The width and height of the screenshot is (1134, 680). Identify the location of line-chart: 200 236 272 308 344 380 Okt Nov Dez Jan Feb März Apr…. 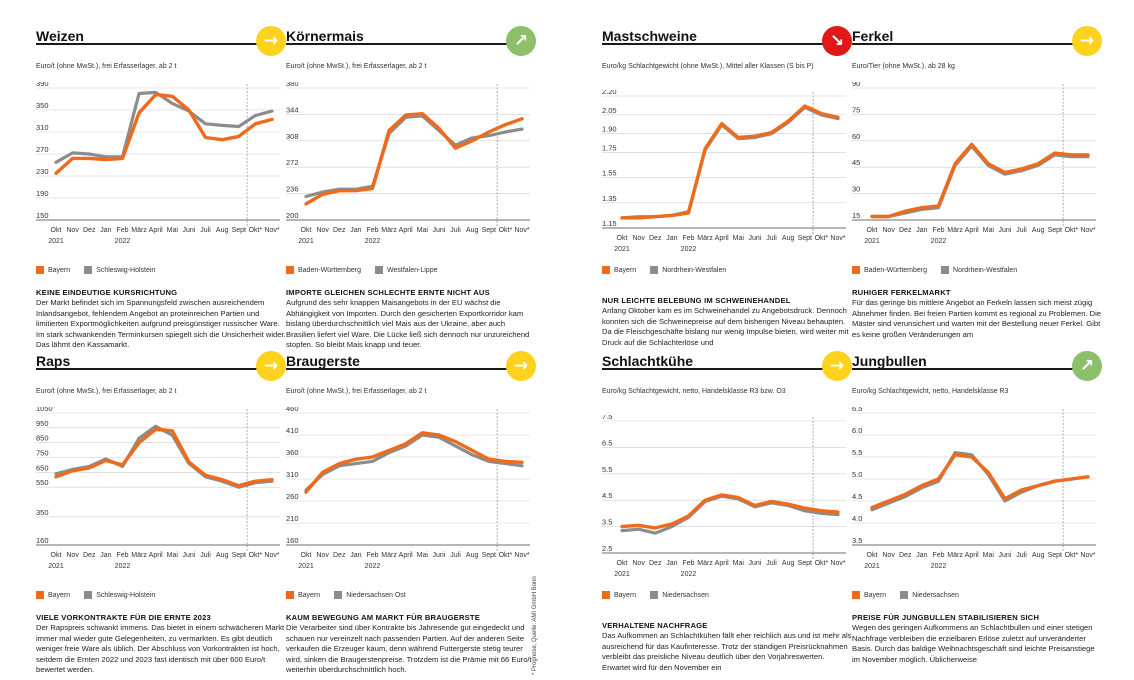
(408, 163).